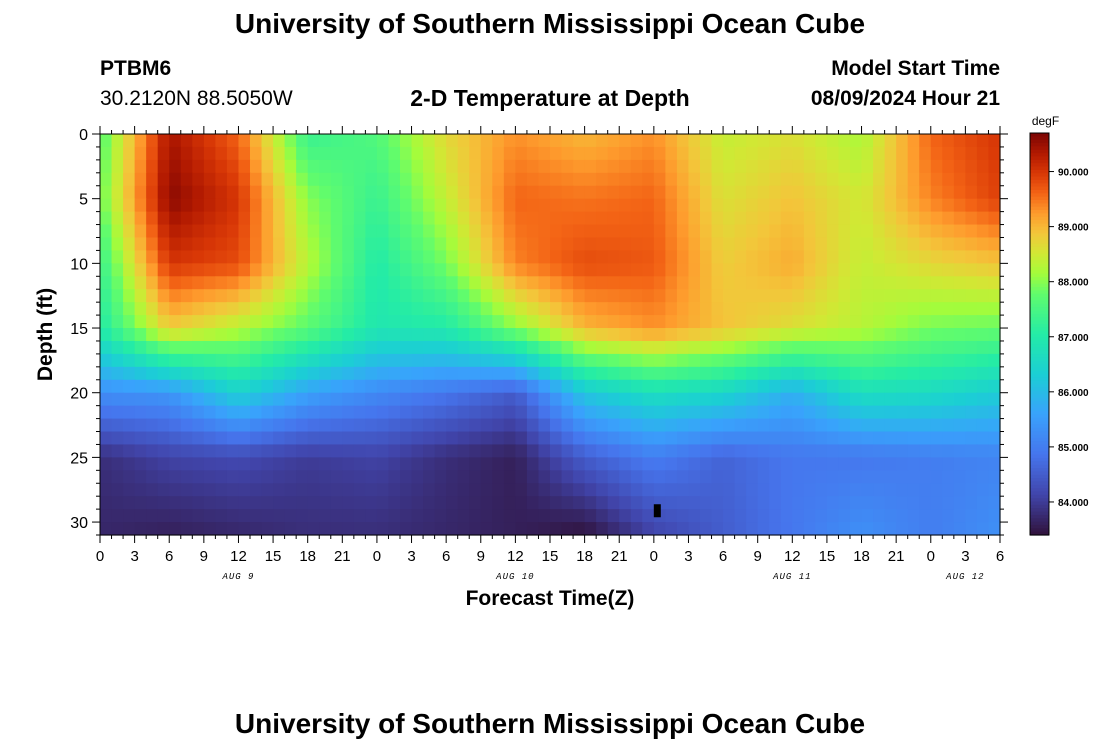  Describe the element at coordinates (791, 577) in the screenshot. I see `x-date-label: AUG 11` at that location.